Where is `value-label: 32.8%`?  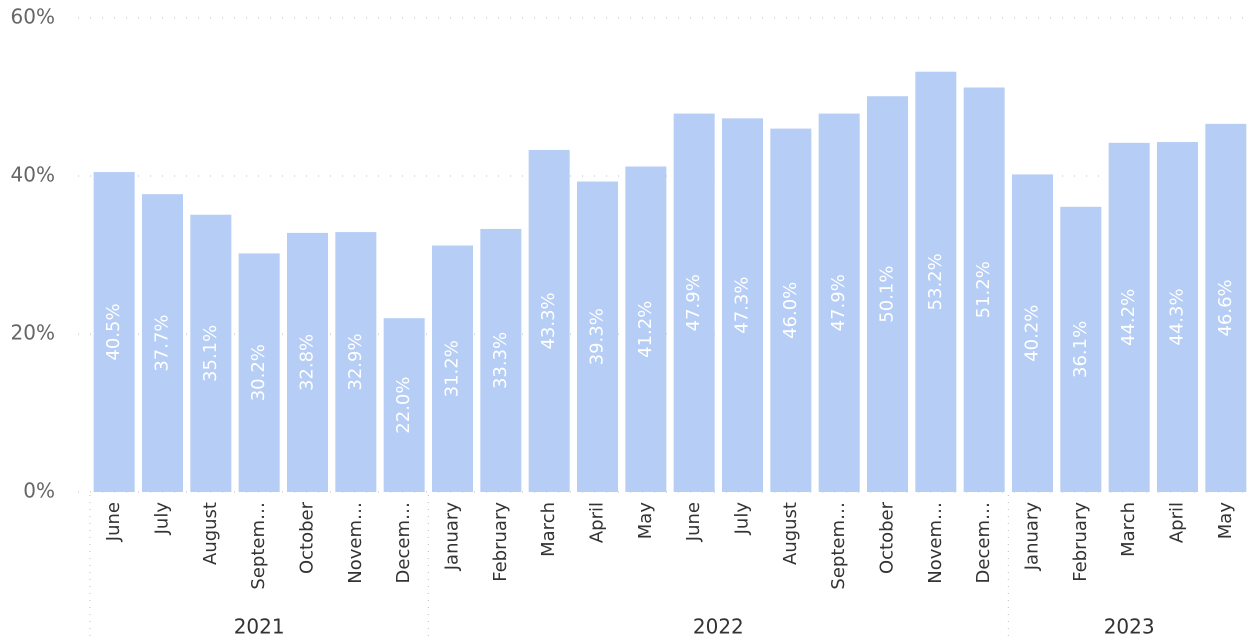
value-label: 32.8% is located at coordinates (307, 362).